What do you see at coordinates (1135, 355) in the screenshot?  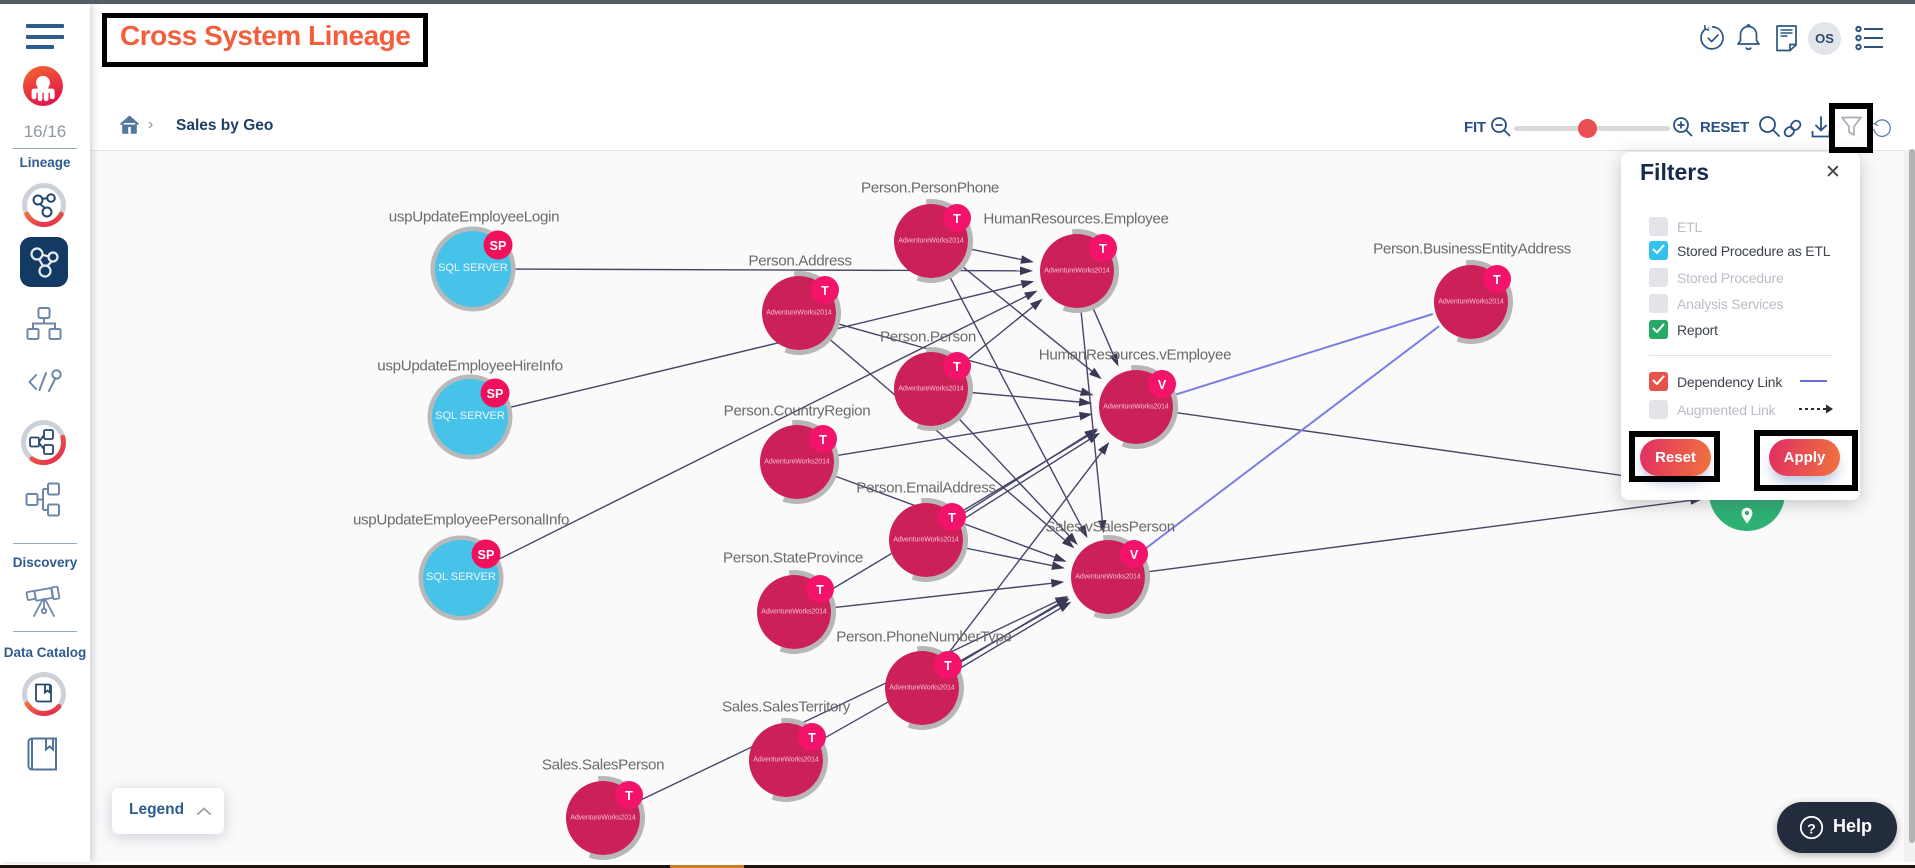 I see `svg-text: HumanResources.vEmployee` at bounding box center [1135, 355].